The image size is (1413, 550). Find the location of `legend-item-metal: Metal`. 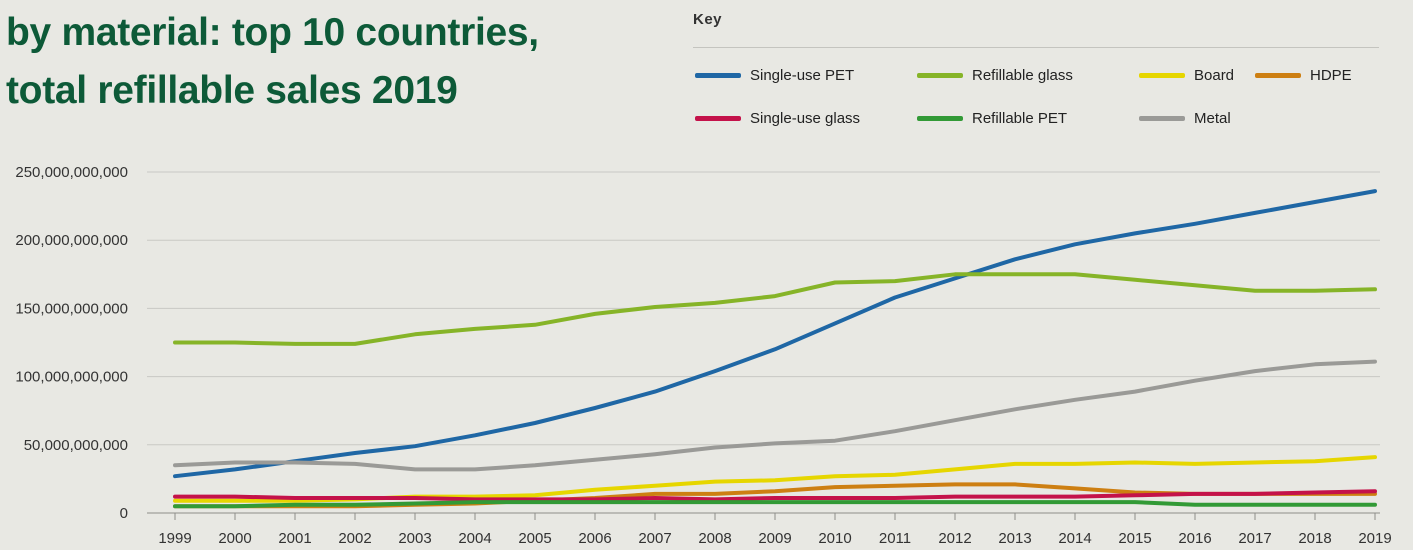

legend-item-metal: Metal is located at coordinates (1185, 118).